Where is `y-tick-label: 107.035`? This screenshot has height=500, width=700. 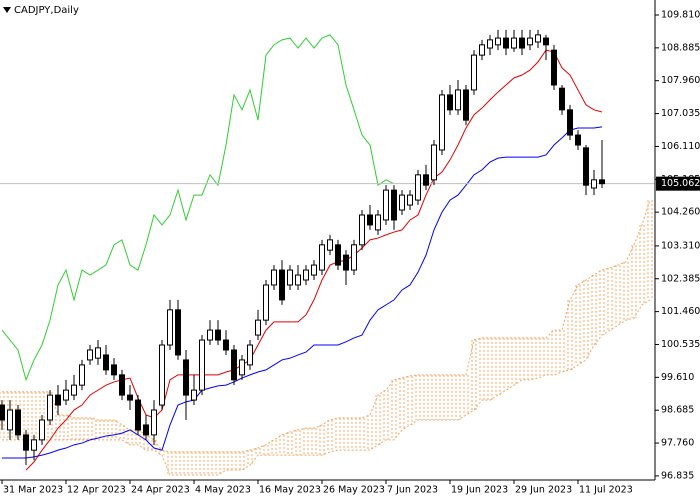
y-tick-label: 107.035 is located at coordinates (680, 113).